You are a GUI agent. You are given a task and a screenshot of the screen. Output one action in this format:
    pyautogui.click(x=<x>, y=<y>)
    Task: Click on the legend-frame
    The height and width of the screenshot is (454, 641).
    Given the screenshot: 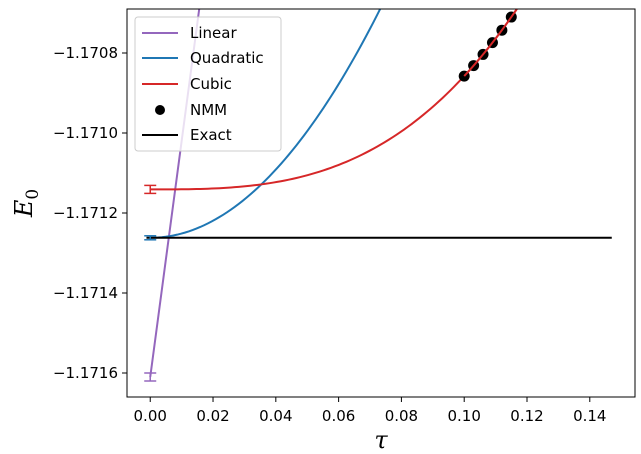 What is the action you would take?
    pyautogui.click(x=208, y=84)
    